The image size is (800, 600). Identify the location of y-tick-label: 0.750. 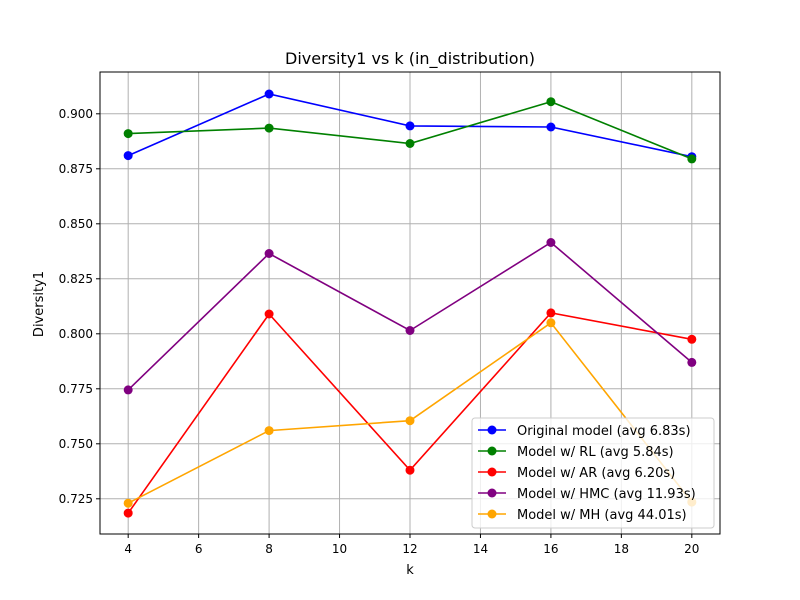
(76, 444).